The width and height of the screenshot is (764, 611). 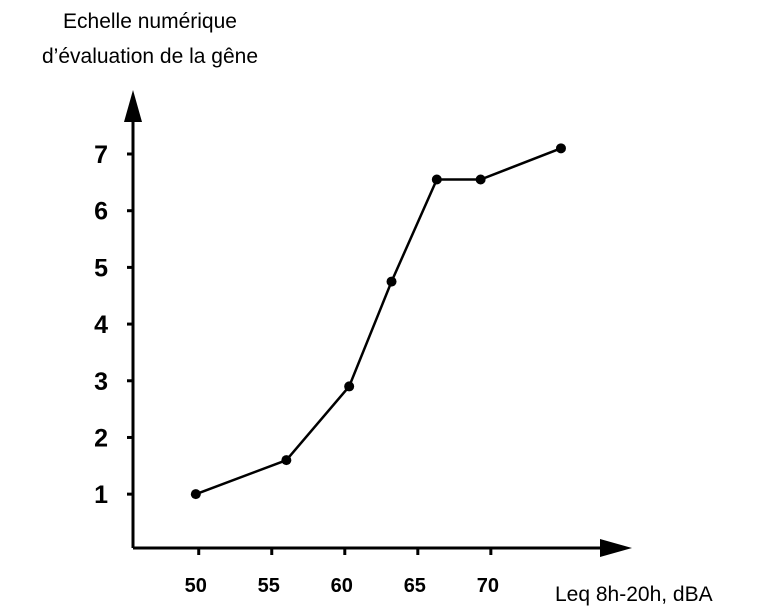 I want to click on y-tick-label: 6, so click(x=101, y=212).